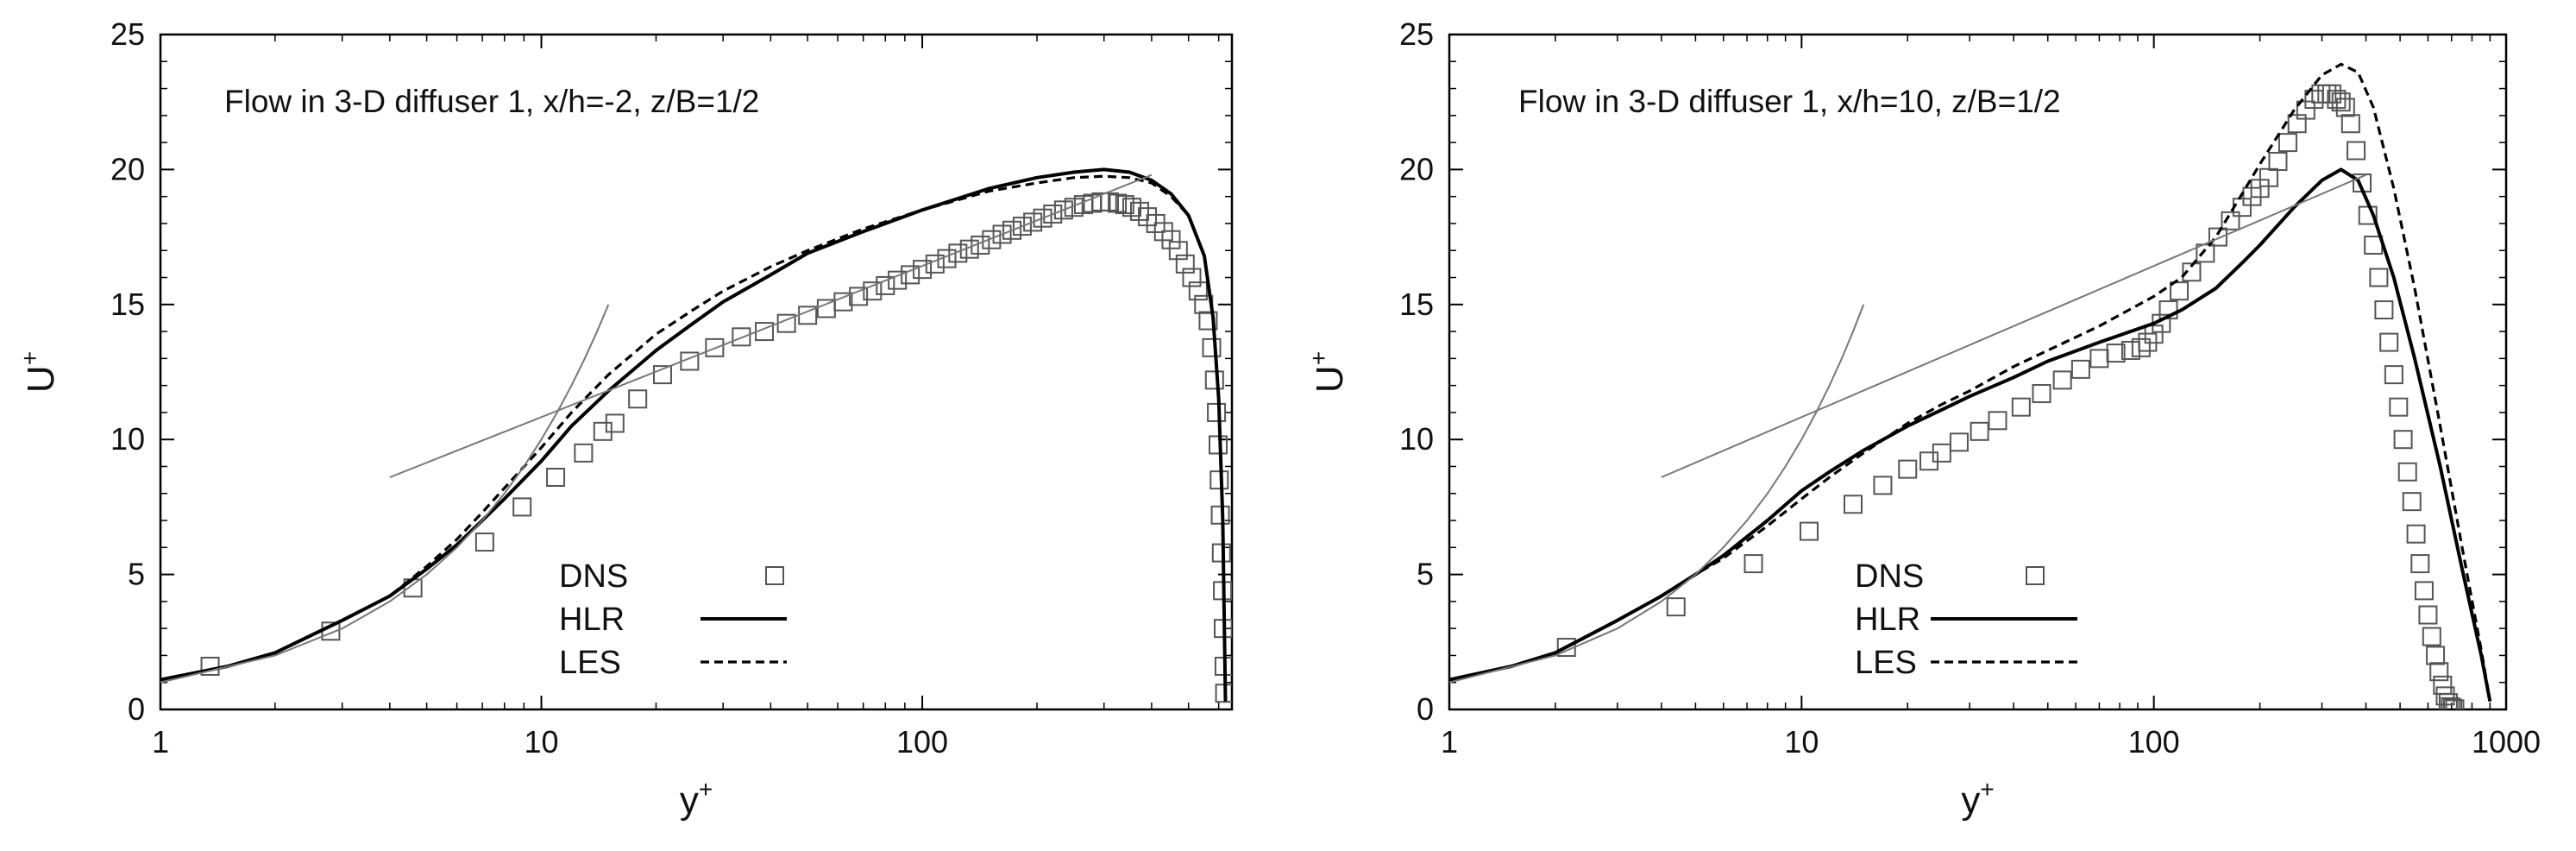 The height and width of the screenshot is (851, 2576). What do you see at coordinates (491, 101) in the screenshot?
I see `chart-title: Flow in 3-D diffuser 1, x/h=-2, z/B=1/2` at bounding box center [491, 101].